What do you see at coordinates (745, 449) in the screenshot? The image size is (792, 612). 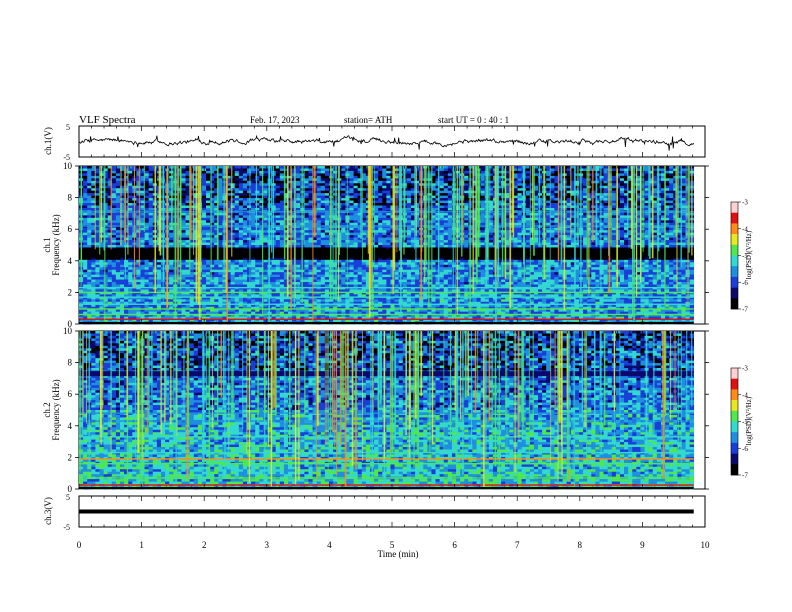 I see `cbar2-tick-m6: -6` at bounding box center [745, 449].